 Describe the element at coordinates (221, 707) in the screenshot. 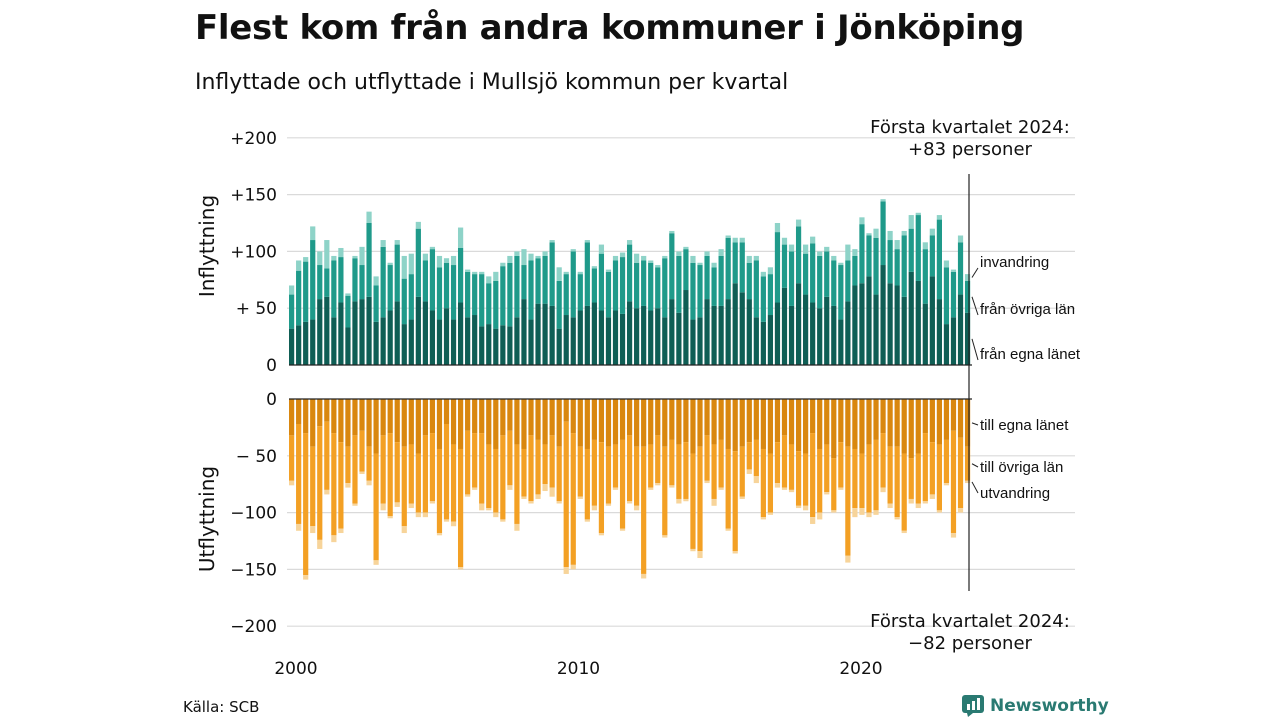

I see `source-note: Källa: SCB` at that location.